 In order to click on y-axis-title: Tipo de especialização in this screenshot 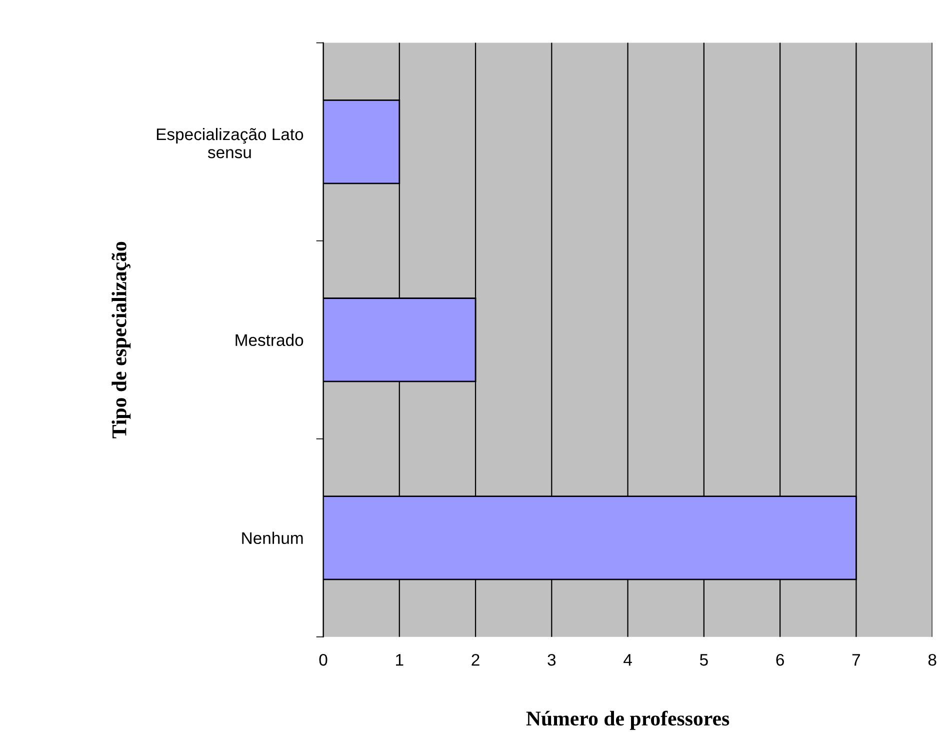, I will do `click(121, 340)`.